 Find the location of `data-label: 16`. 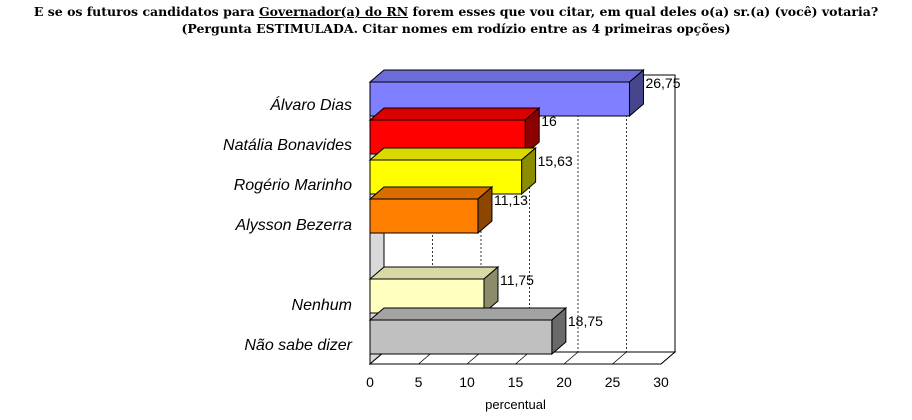

data-label: 16 is located at coordinates (549, 121).